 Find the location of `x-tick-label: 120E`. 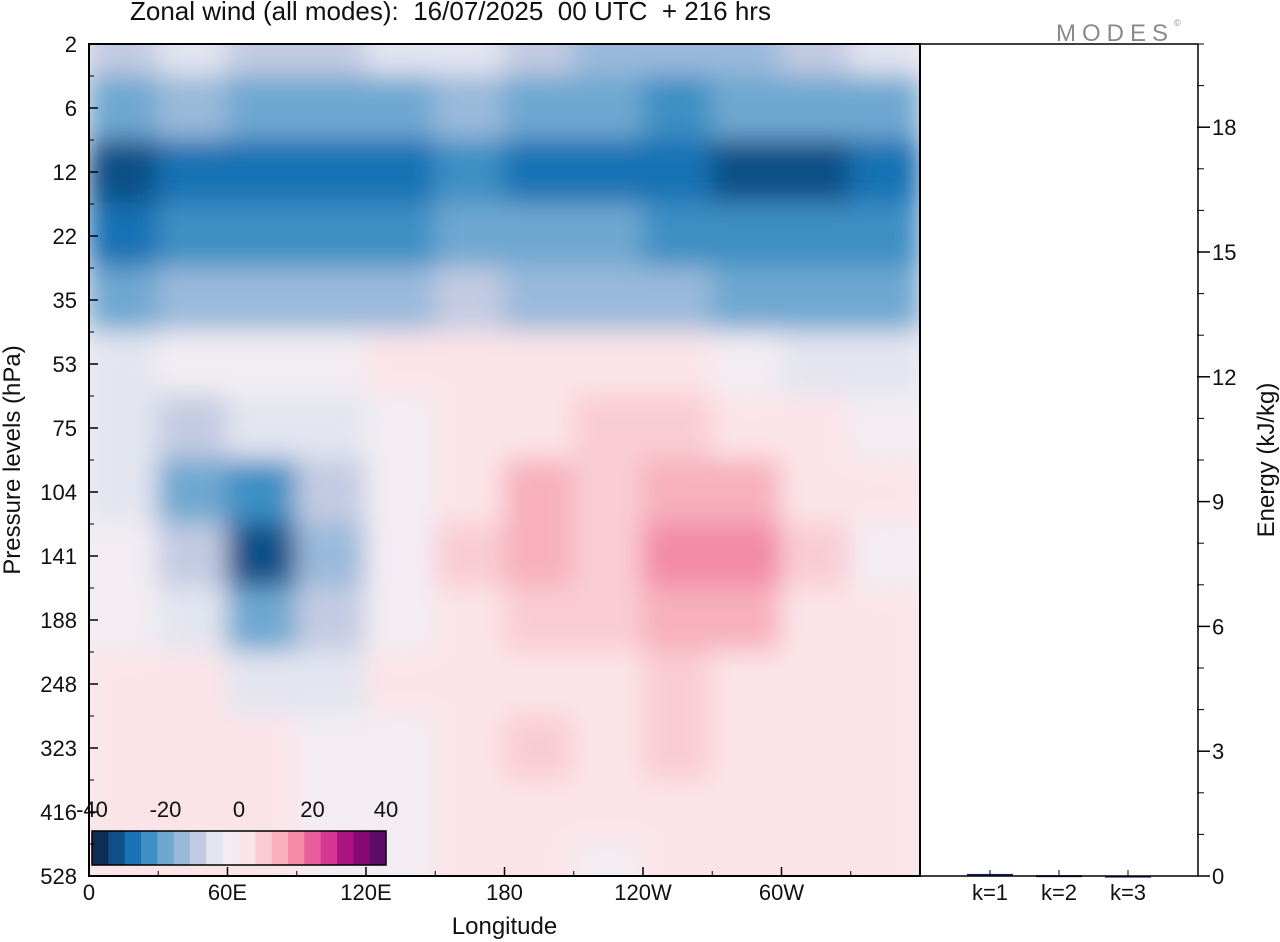

x-tick-label: 120E is located at coordinates (365, 892).